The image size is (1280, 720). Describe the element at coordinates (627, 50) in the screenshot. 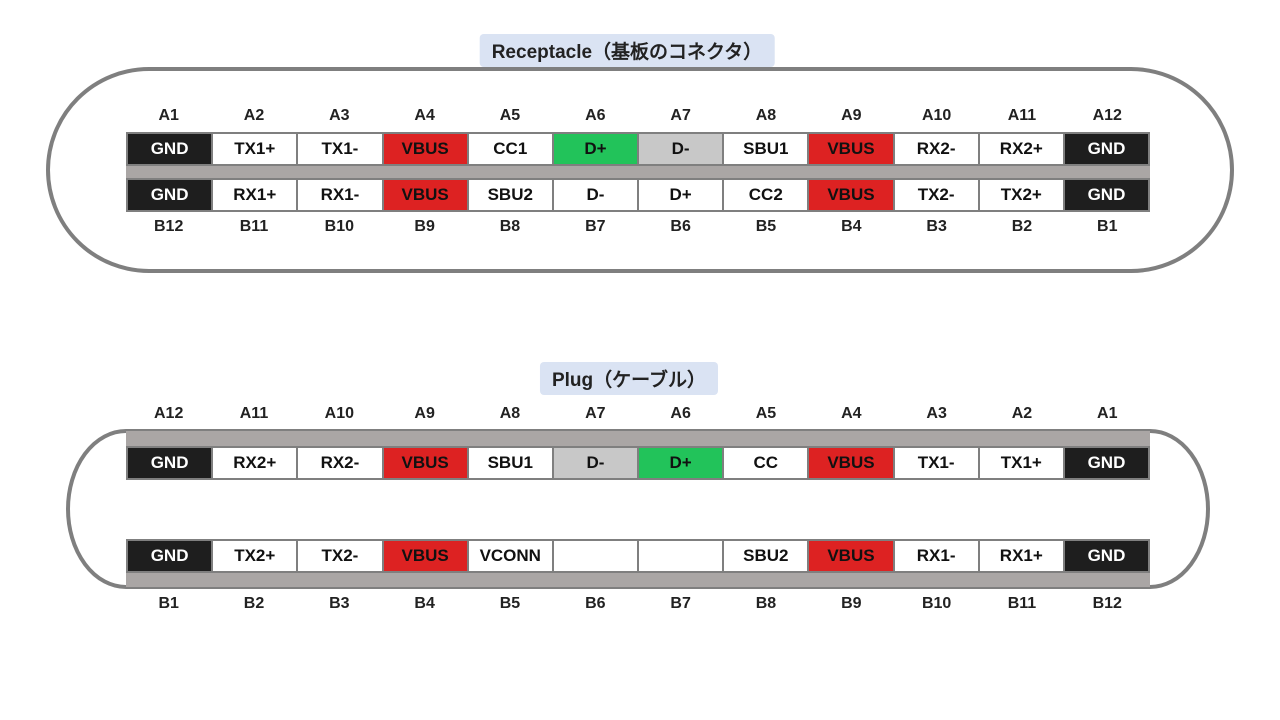

I see `receptacle-title: Receptacle（基板のコネクタ）` at that location.